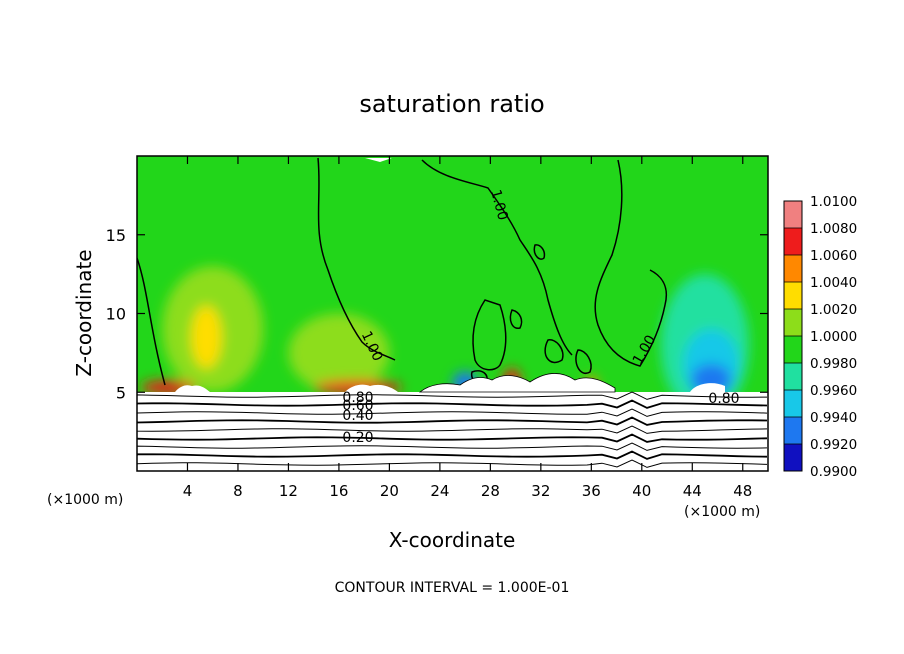 The height and width of the screenshot is (654, 904). What do you see at coordinates (833, 256) in the screenshot?
I see `colorbar-label: 1.0060` at bounding box center [833, 256].